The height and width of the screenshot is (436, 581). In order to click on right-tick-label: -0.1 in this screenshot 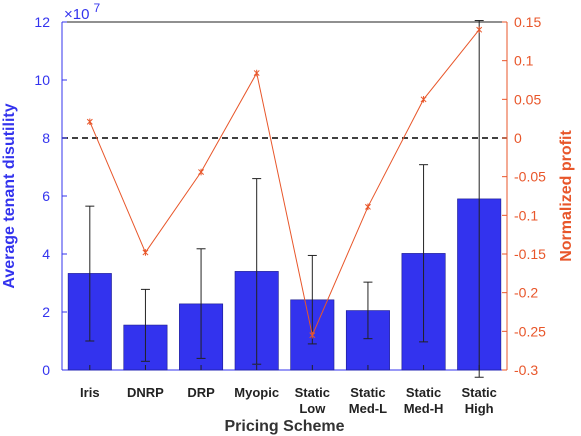, I will do `click(526, 215)`.